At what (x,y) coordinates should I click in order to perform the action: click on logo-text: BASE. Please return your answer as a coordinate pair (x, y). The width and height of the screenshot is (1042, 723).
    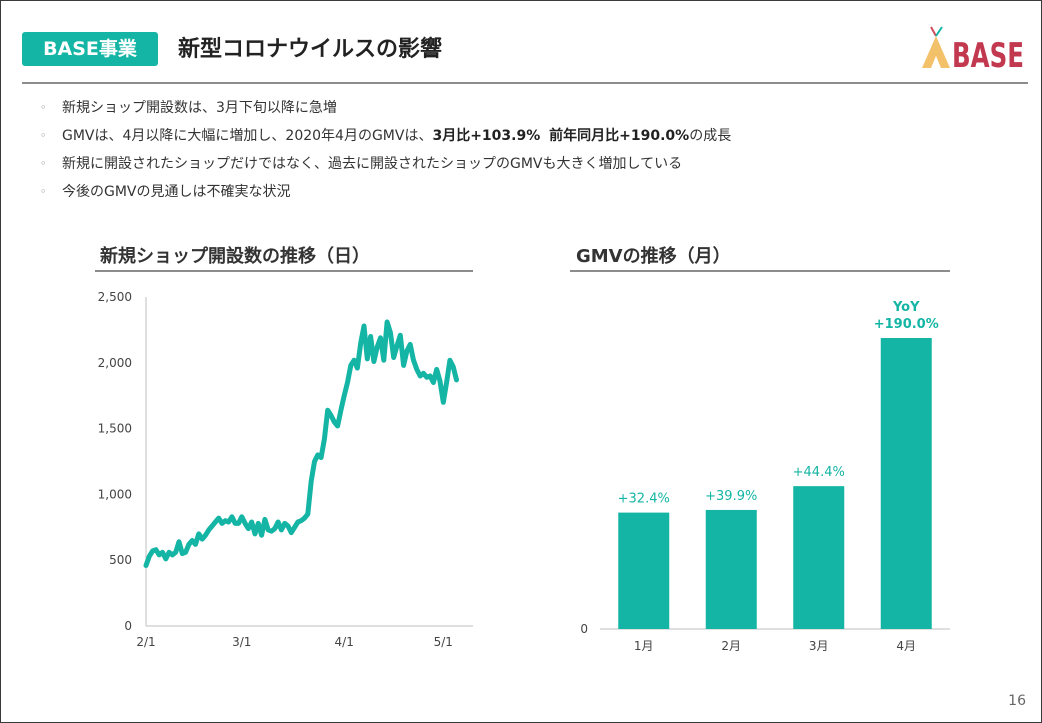
    Looking at the image, I should click on (988, 54).